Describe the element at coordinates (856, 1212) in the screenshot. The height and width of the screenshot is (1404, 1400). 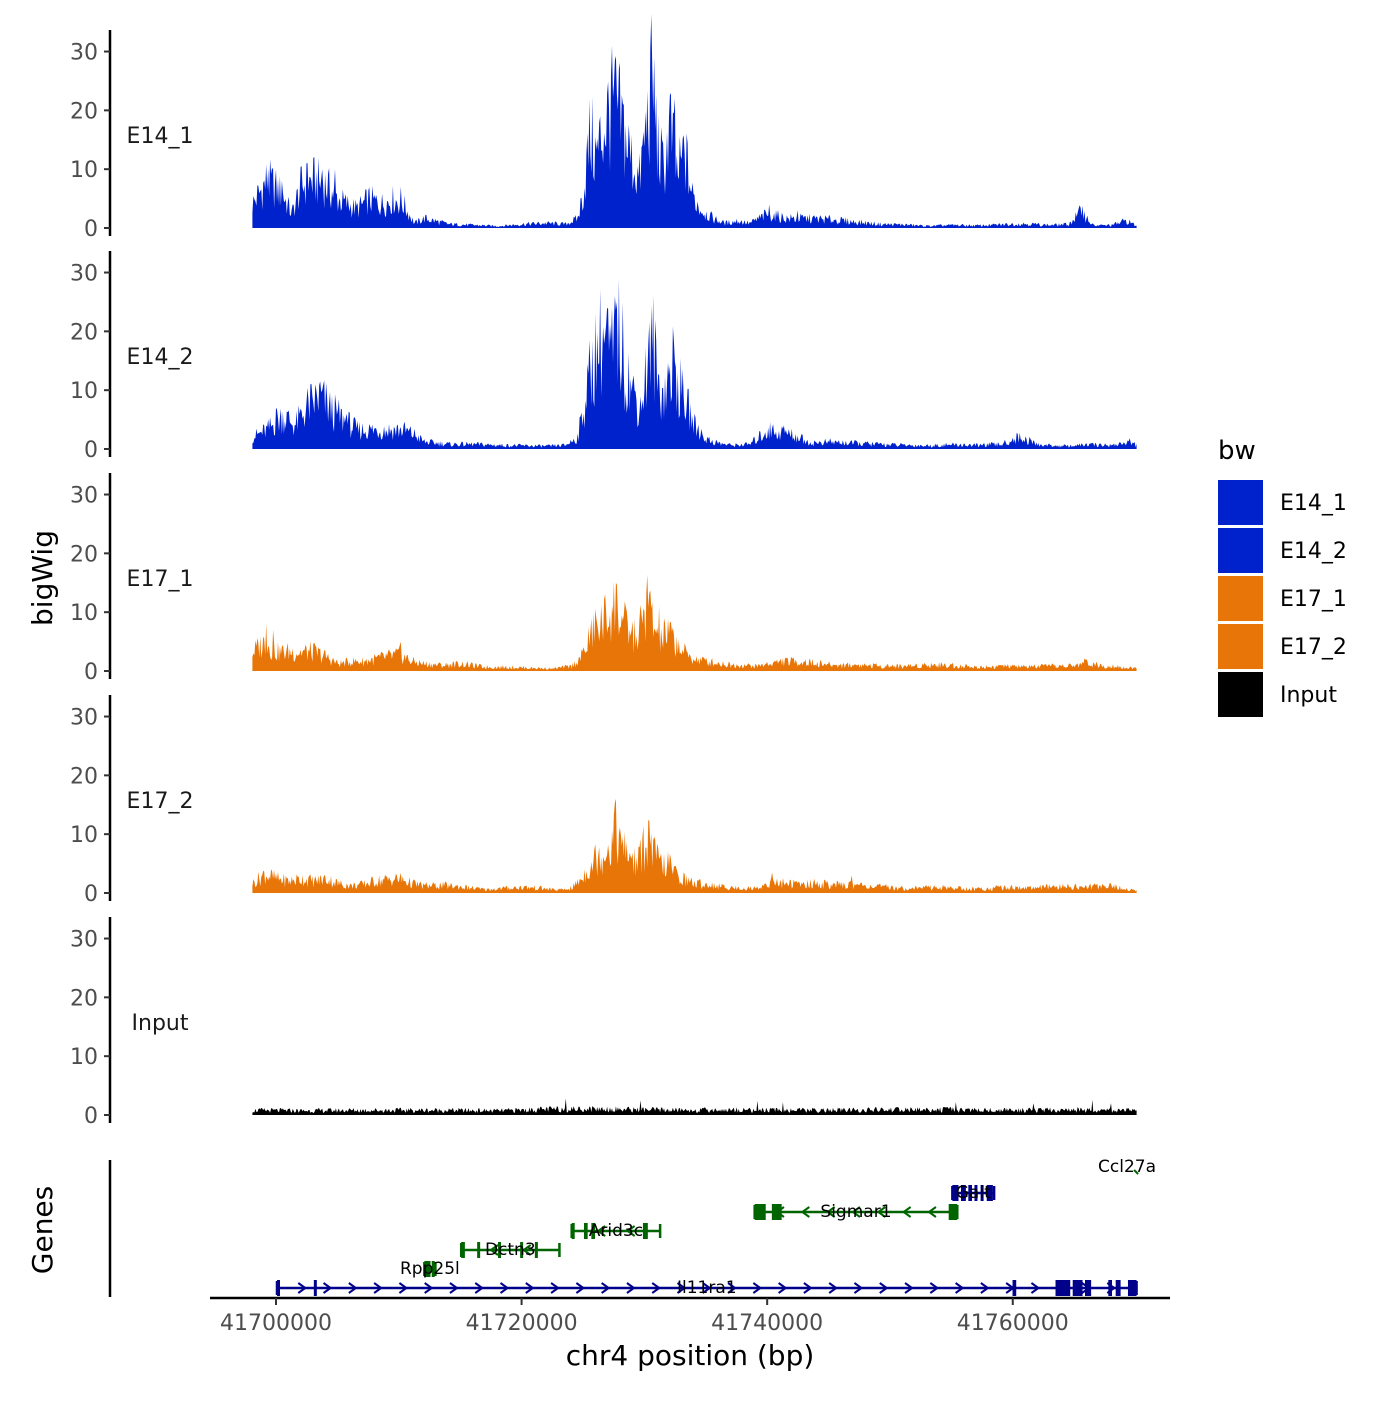
I see `gene-sigmar1: Sigmar1` at that location.